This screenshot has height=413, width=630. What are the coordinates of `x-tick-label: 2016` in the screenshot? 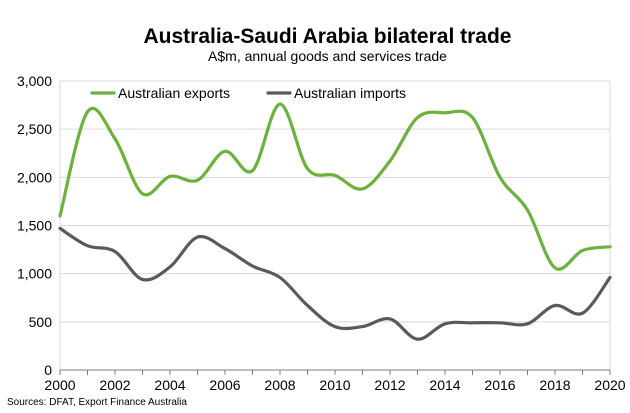 It's located at (499, 385).